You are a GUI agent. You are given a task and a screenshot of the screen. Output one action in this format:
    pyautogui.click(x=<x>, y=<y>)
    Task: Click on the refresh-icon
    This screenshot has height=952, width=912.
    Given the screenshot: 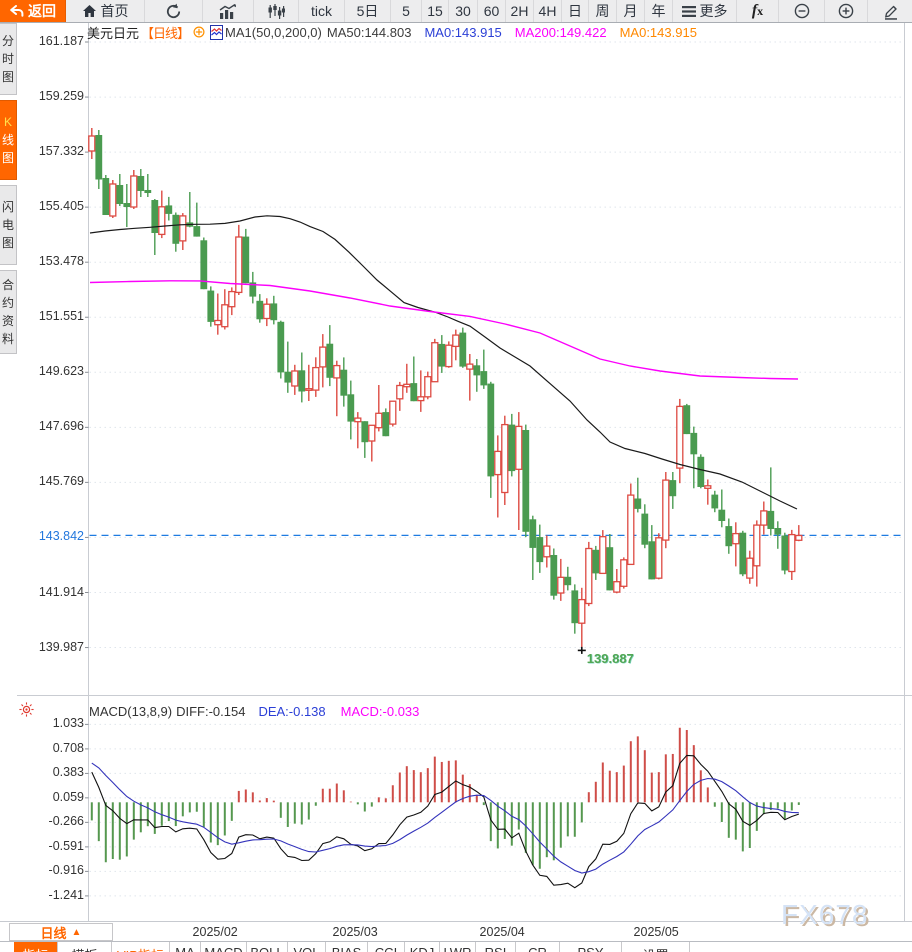 What is the action you would take?
    pyautogui.click(x=173, y=10)
    